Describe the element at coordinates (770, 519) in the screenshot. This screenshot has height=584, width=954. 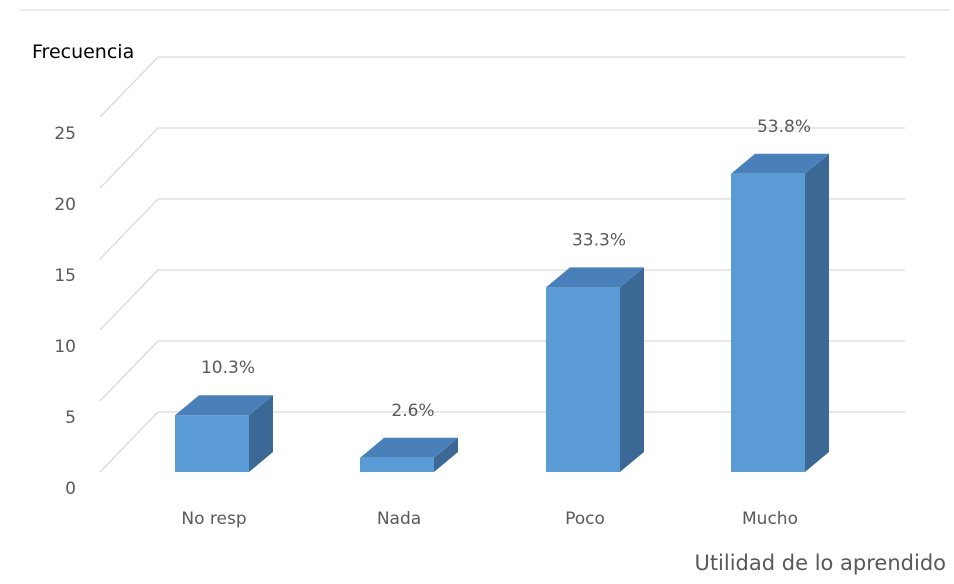
I see `x-category-label: Mucho` at that location.